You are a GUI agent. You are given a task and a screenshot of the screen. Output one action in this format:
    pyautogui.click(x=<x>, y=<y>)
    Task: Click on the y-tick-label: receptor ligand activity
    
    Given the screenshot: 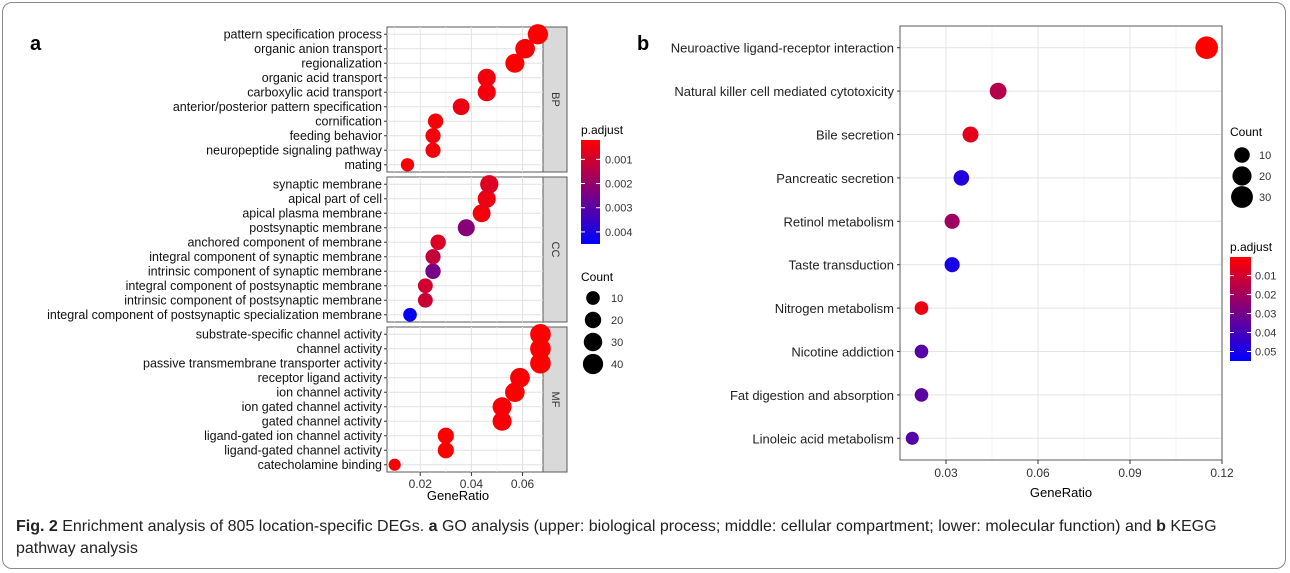 What is the action you would take?
    pyautogui.click(x=320, y=378)
    